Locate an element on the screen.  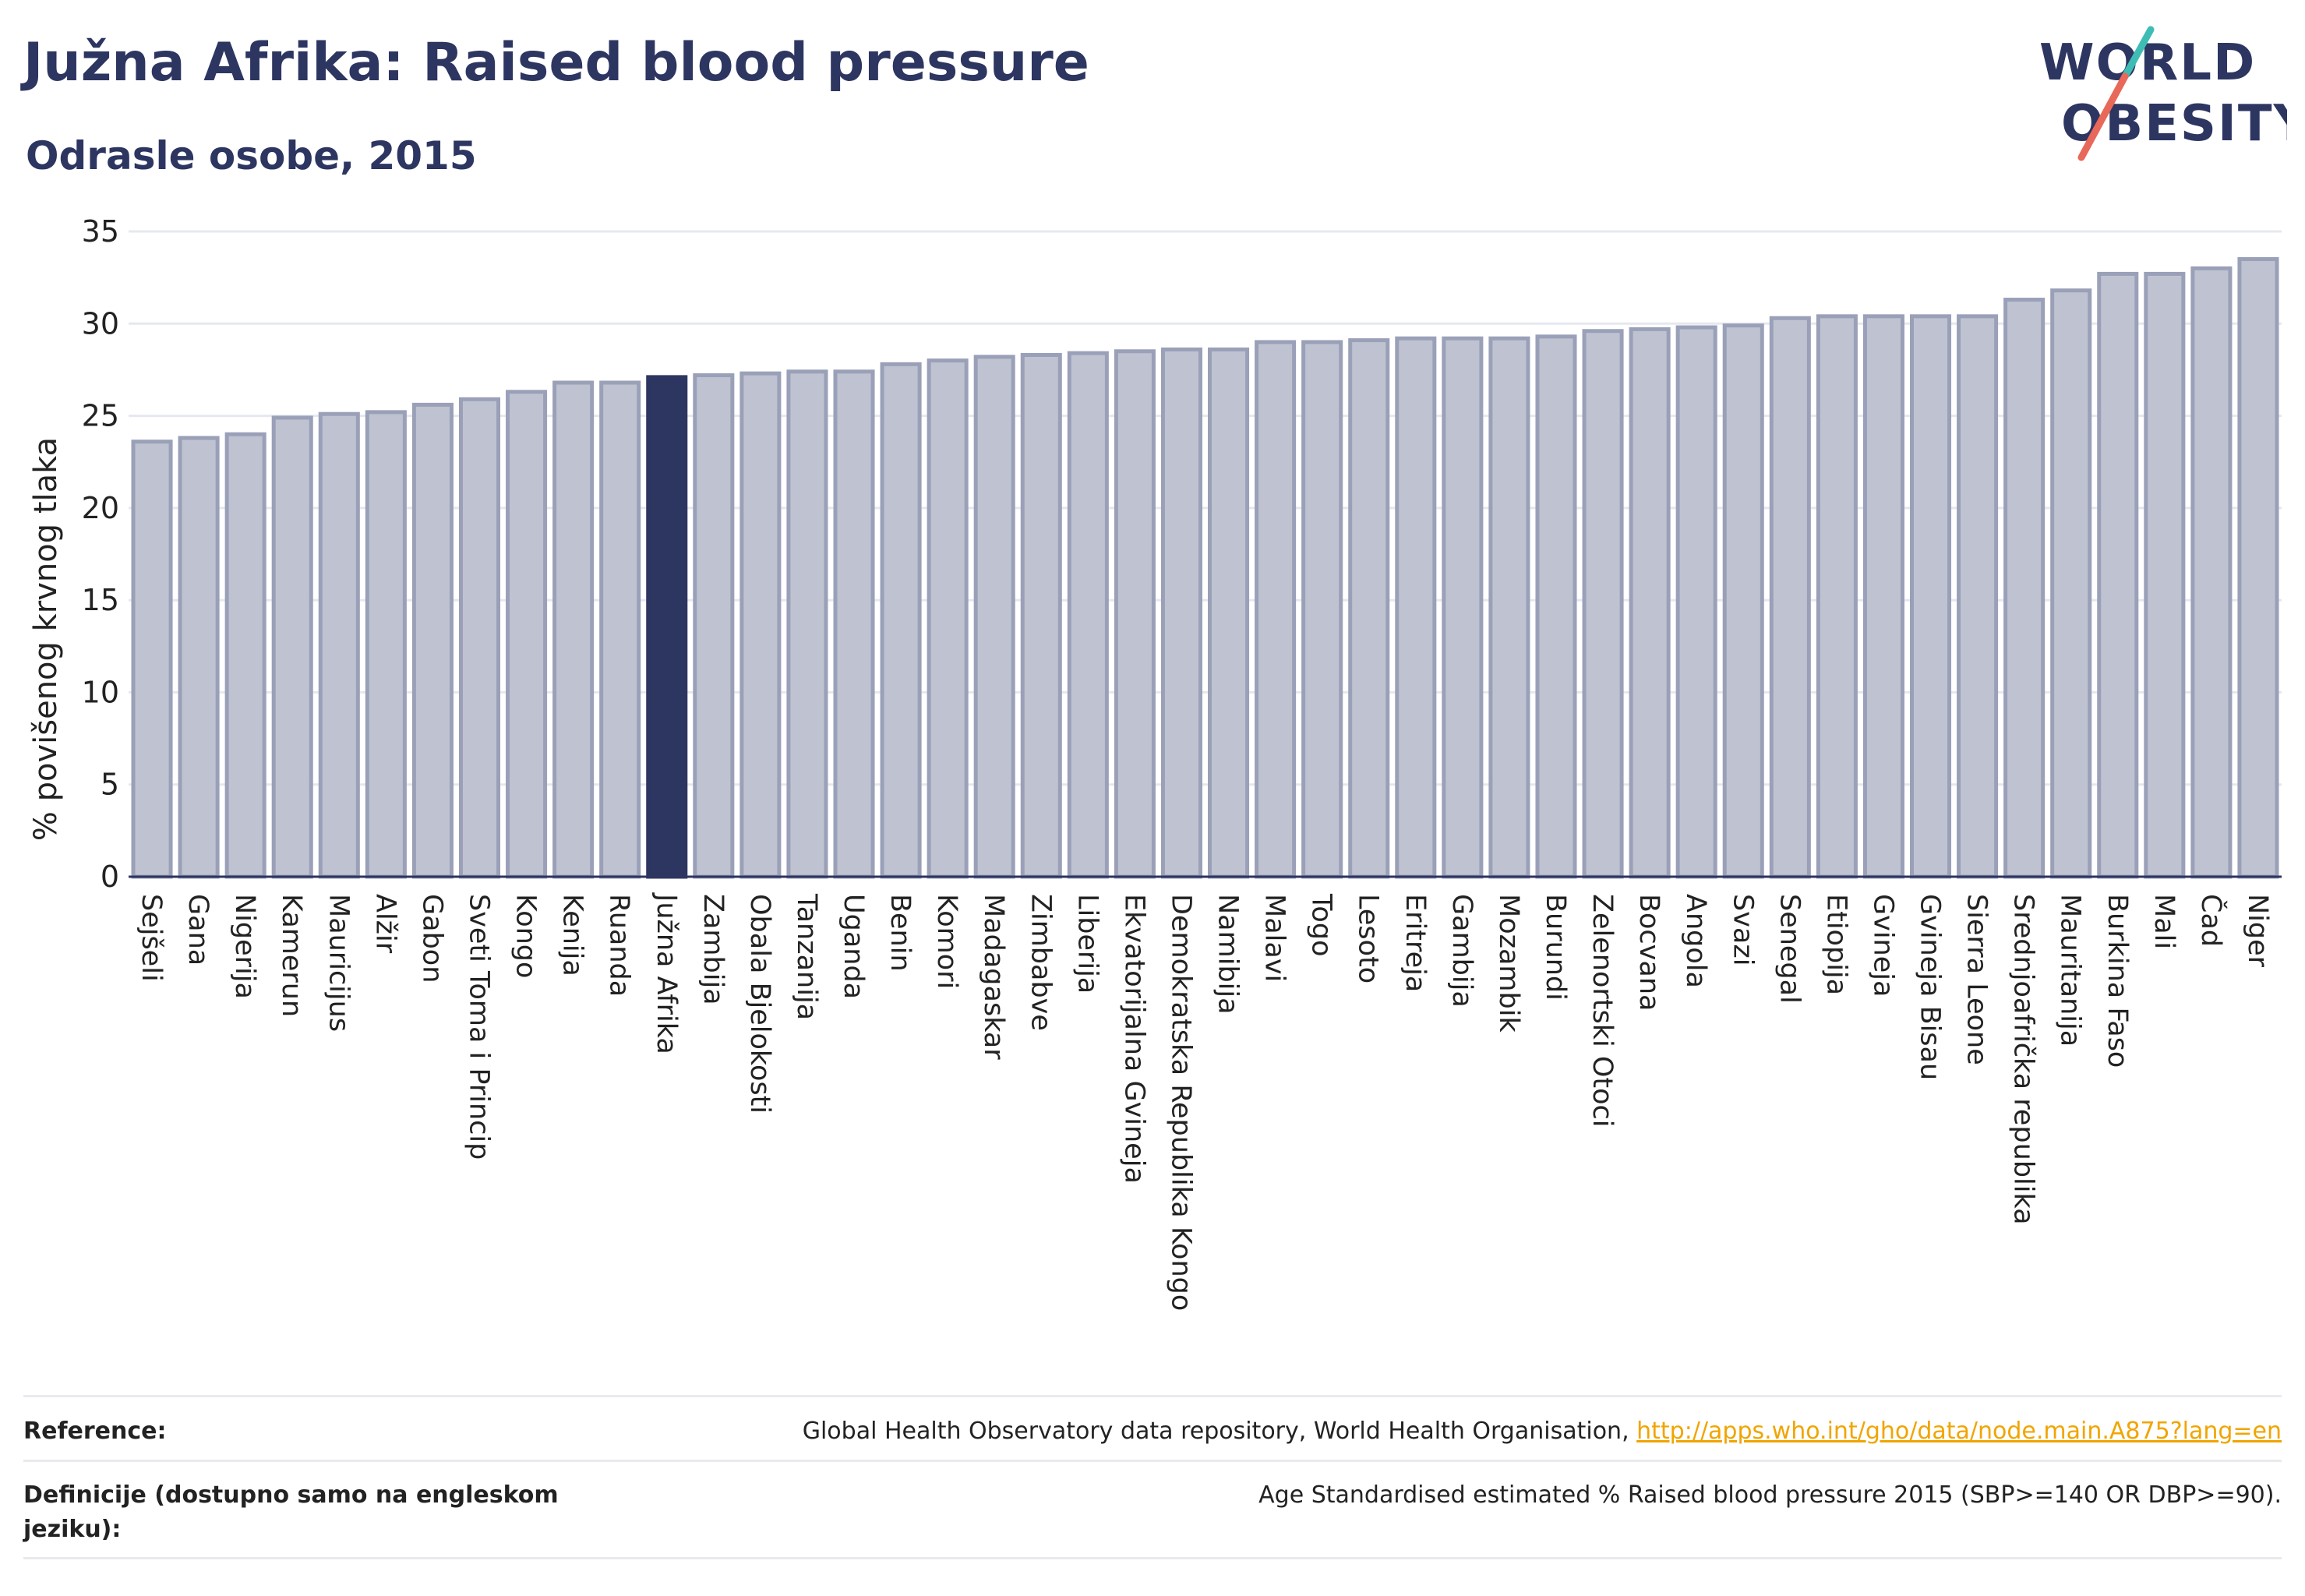
x-tick-label: Etiopija is located at coordinates (1835, 944).